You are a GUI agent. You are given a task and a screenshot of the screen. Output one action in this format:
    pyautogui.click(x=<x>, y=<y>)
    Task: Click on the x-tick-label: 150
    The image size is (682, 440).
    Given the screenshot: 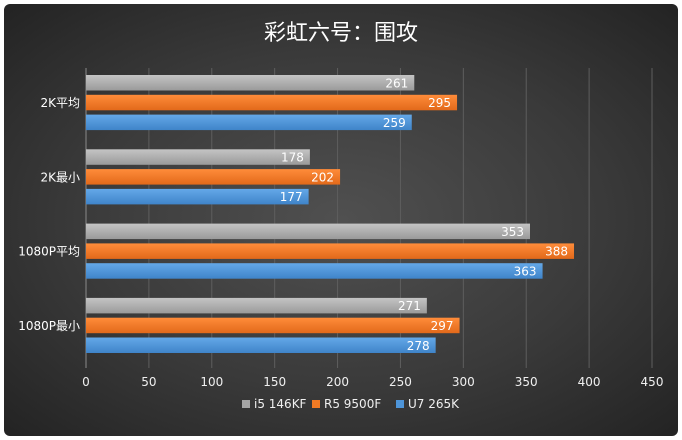 What is the action you would take?
    pyautogui.click(x=274, y=382)
    